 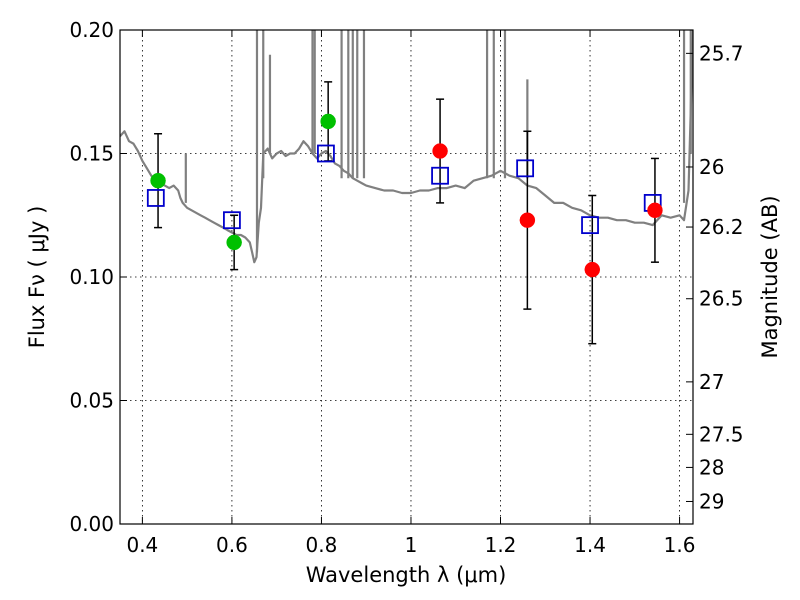 What do you see at coordinates (721, 434) in the screenshot?
I see `right-tick-label: 27.5` at bounding box center [721, 434].